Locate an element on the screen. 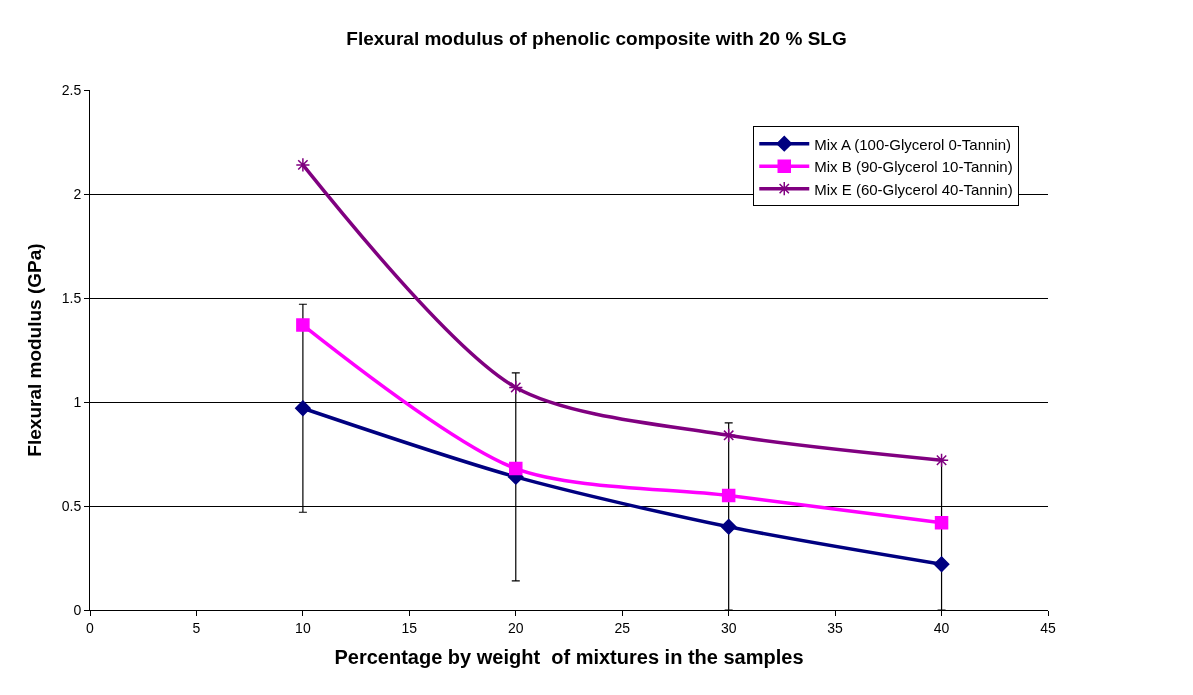 This screenshot has height=695, width=1193. x-tick-label: 45 is located at coordinates (1048, 627).